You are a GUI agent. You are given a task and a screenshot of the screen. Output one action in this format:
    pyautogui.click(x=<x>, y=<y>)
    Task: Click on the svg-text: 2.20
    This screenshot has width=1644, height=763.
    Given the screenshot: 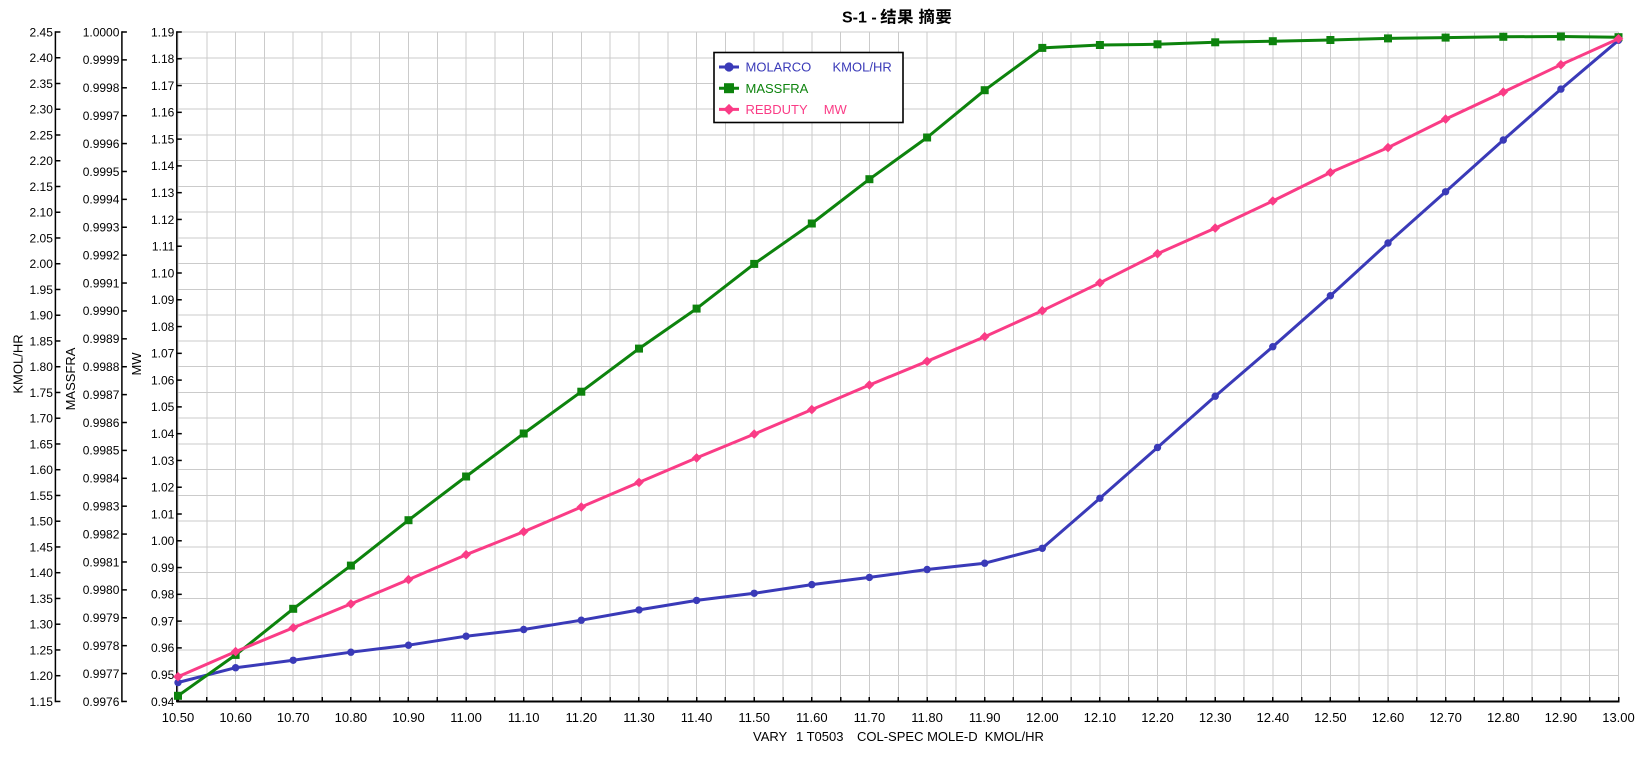 What is the action you would take?
    pyautogui.click(x=42, y=161)
    